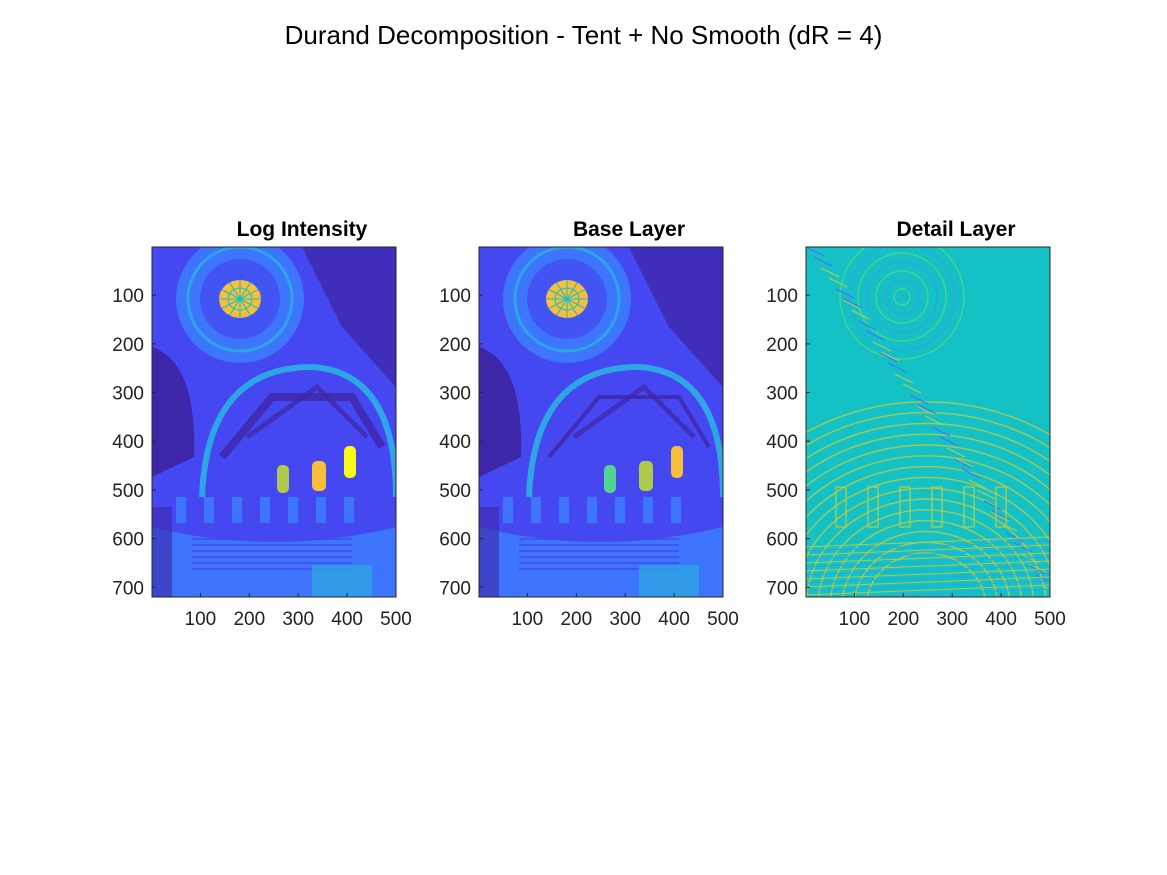 Image resolution: width=1167 pixels, height=875 pixels. What do you see at coordinates (302, 229) in the screenshot?
I see `panel-title: Log Intensity` at bounding box center [302, 229].